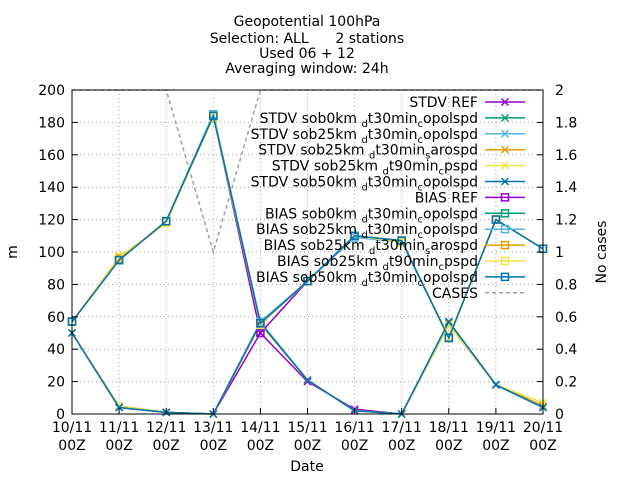 This screenshot has height=480, width=640. I want to click on title-line: Geopotential 100hPa, so click(307, 22).